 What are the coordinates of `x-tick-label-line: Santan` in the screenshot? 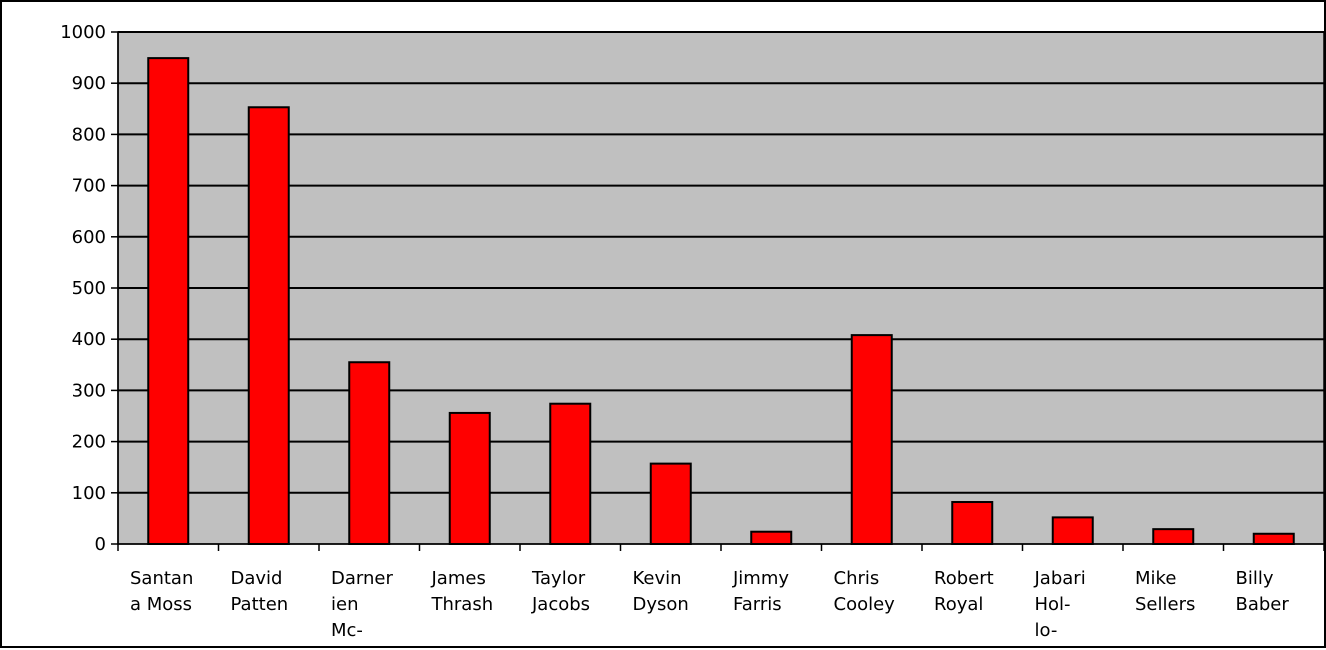 It's located at (161, 578).